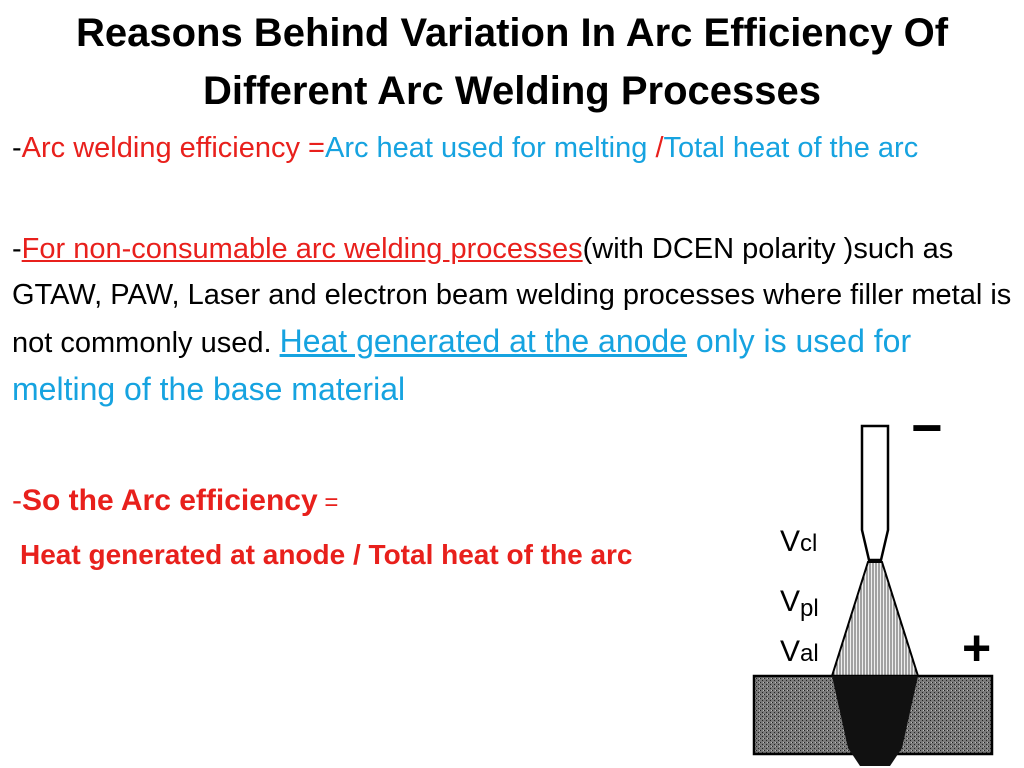 This screenshot has width=1024, height=768. I want to click on definition-numerator: Arc heat used for melting, so click(490, 148).